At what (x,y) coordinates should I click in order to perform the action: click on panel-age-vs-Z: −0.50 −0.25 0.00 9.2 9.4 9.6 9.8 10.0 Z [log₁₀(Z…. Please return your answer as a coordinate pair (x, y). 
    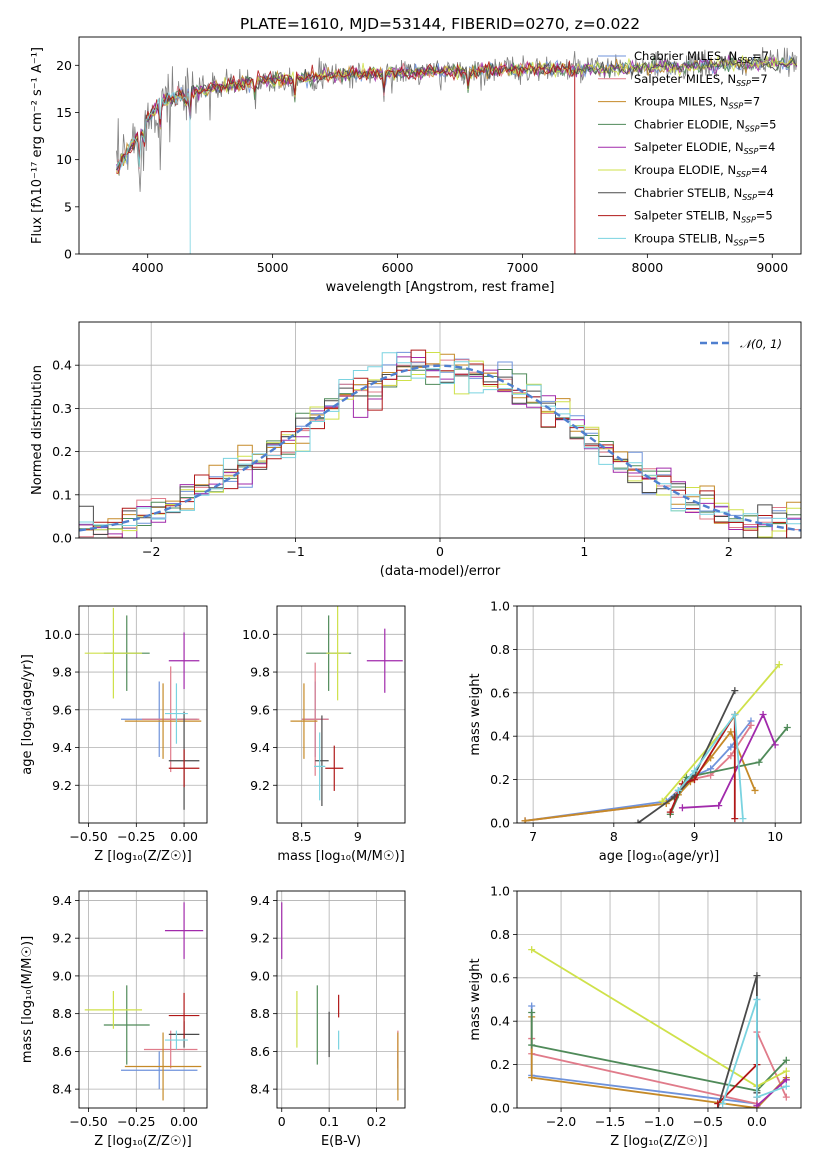
    Looking at the image, I should click on (114, 734).